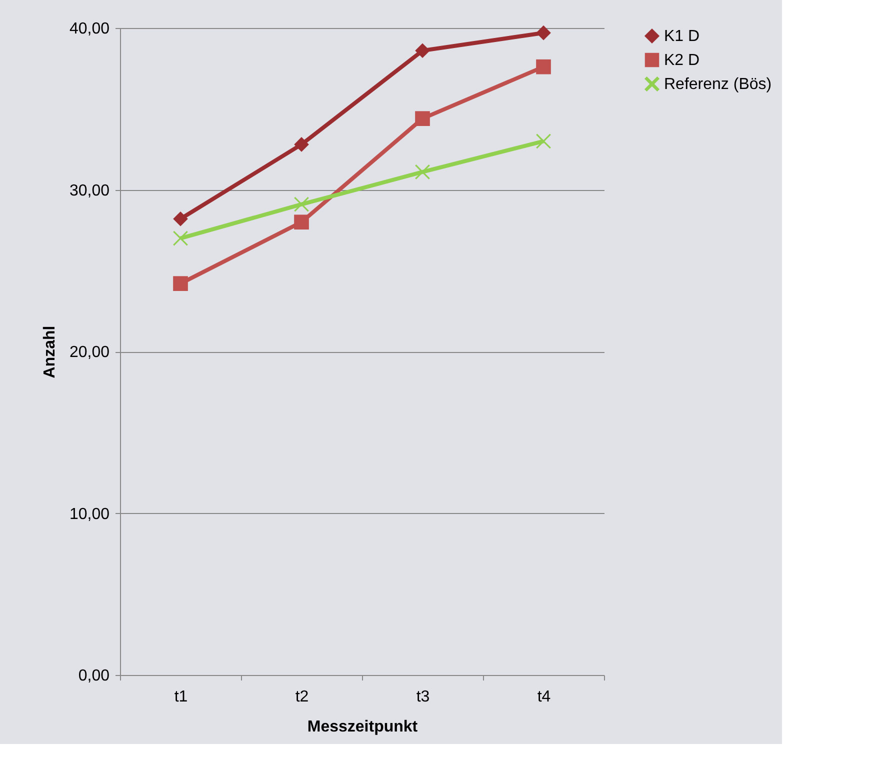  I want to click on y-axis-title: Anzahl, so click(49, 352).